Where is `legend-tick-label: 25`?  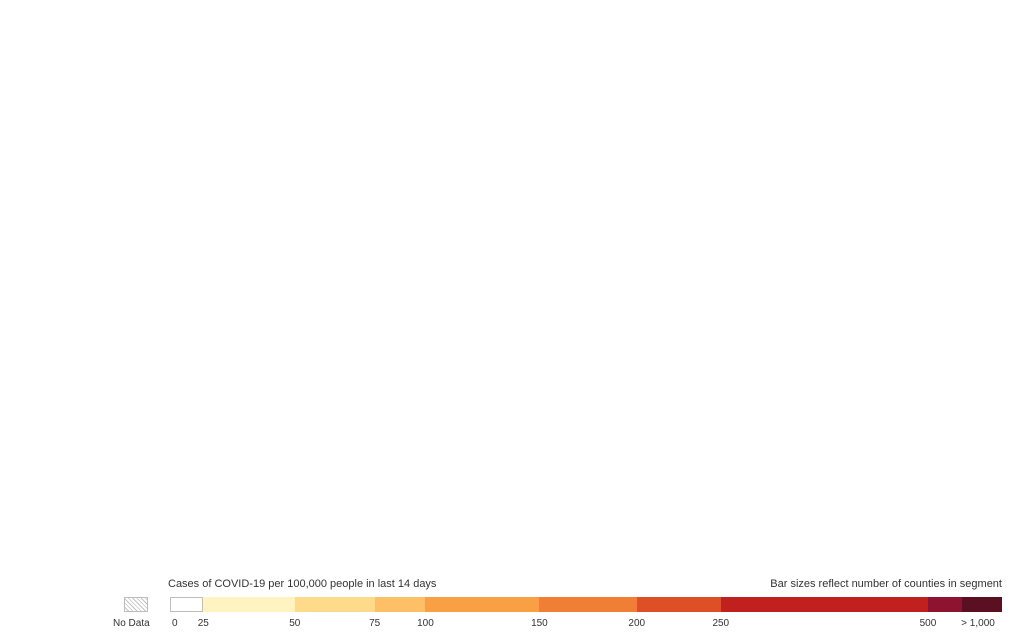 legend-tick-label: 25 is located at coordinates (203, 623).